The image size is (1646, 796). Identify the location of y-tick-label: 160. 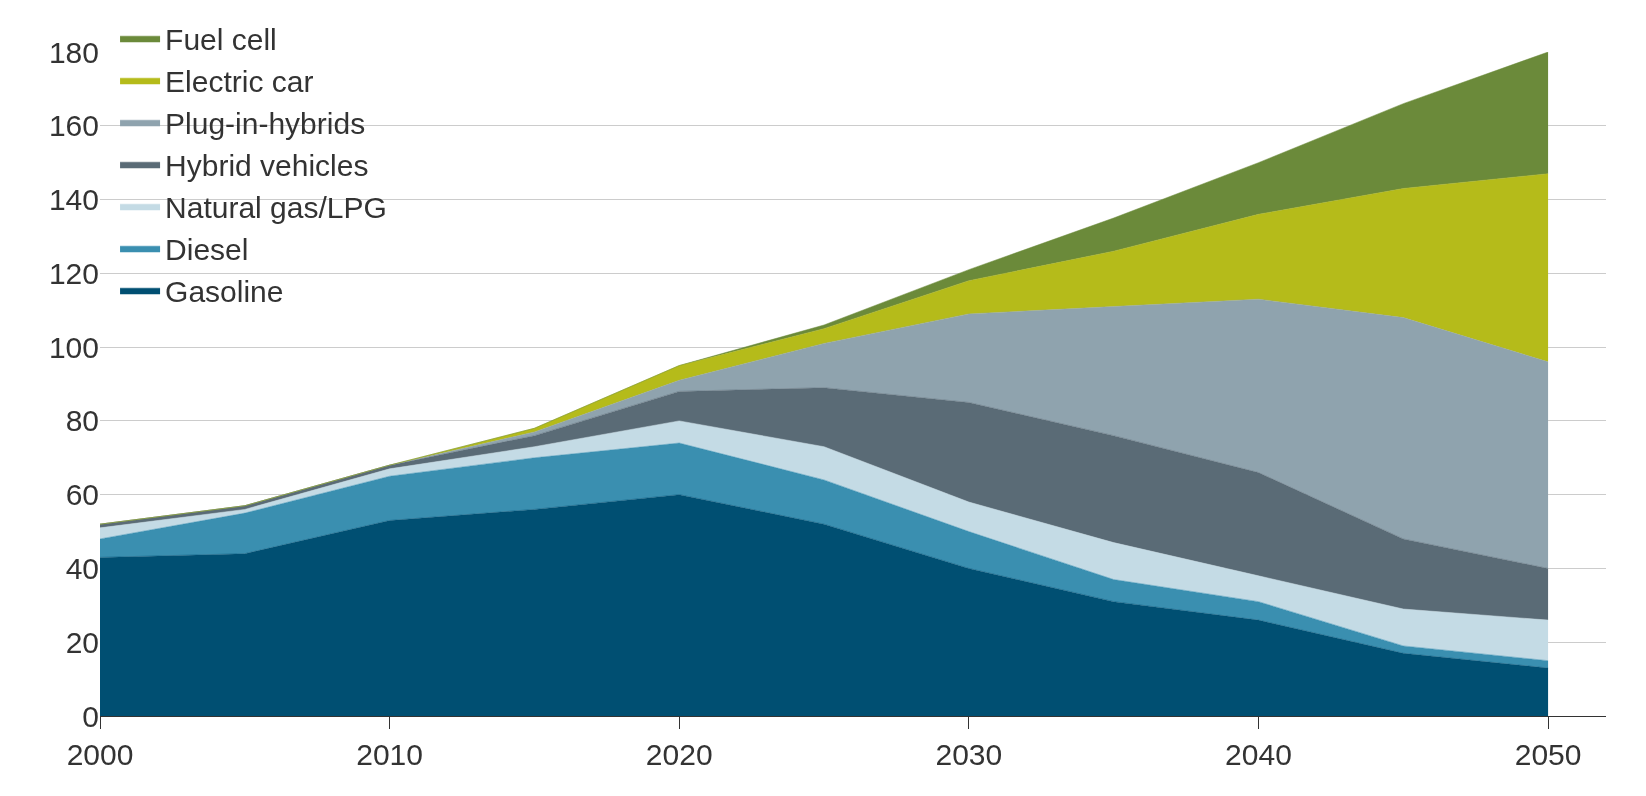
(73, 126).